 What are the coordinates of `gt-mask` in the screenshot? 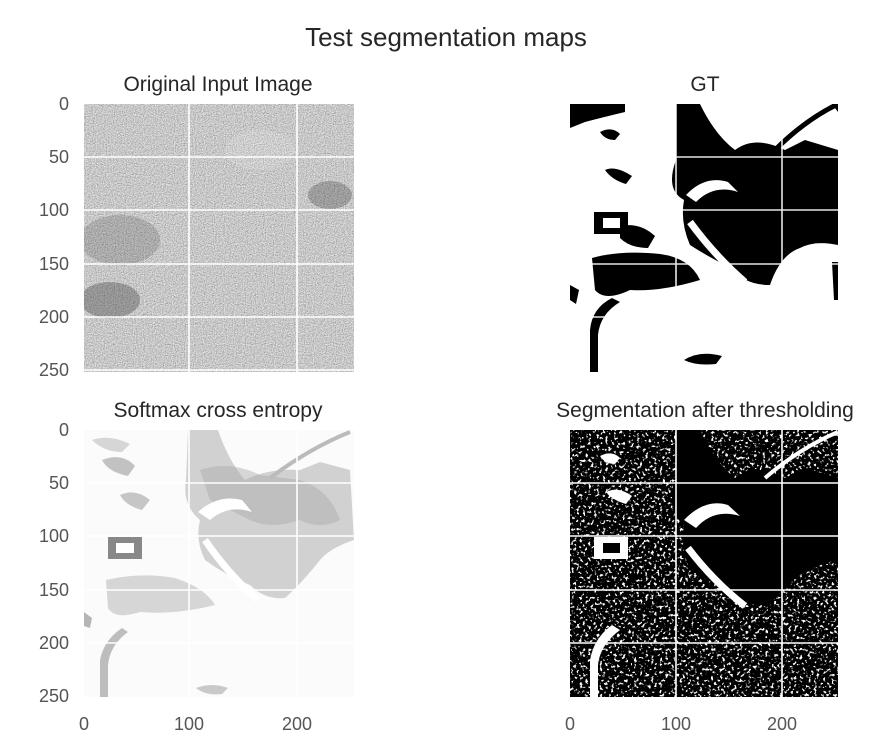 It's located at (704, 238).